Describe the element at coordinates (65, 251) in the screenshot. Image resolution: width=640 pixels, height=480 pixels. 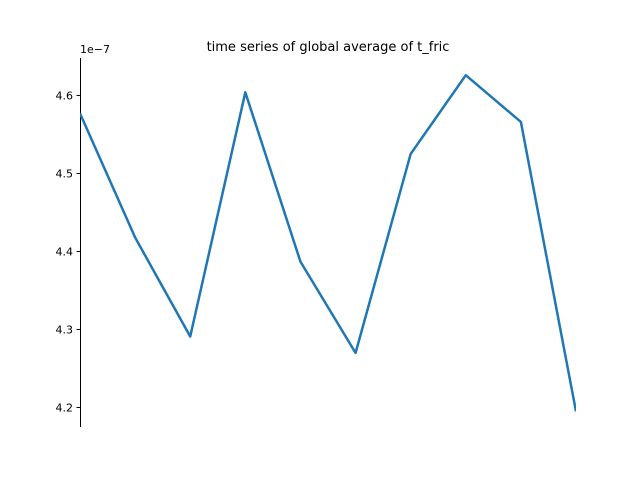
I see `y-tick-label: 4.4` at that location.